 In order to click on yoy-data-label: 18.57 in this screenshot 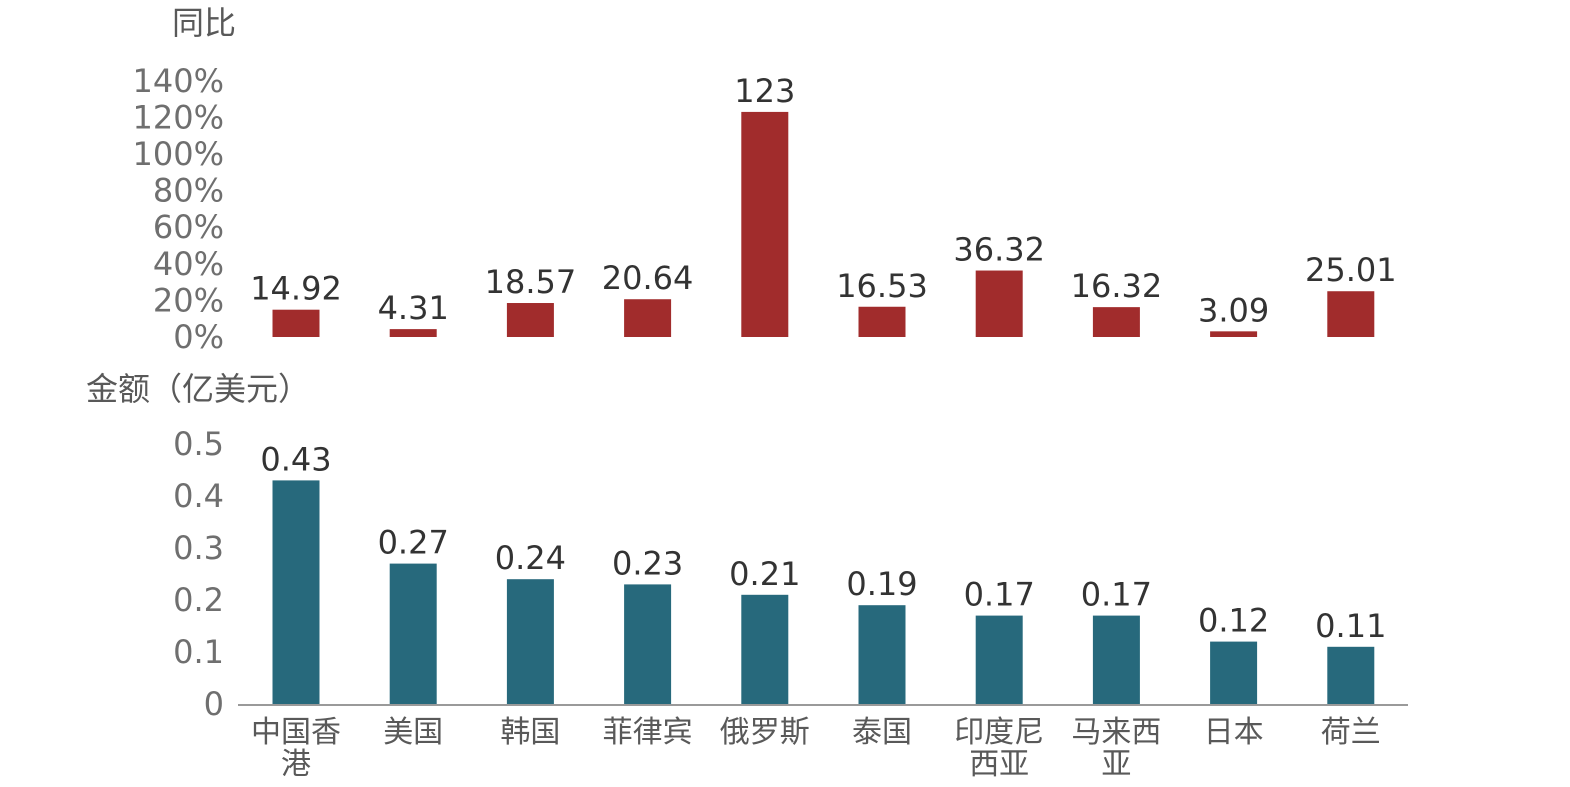, I will do `click(531, 282)`.